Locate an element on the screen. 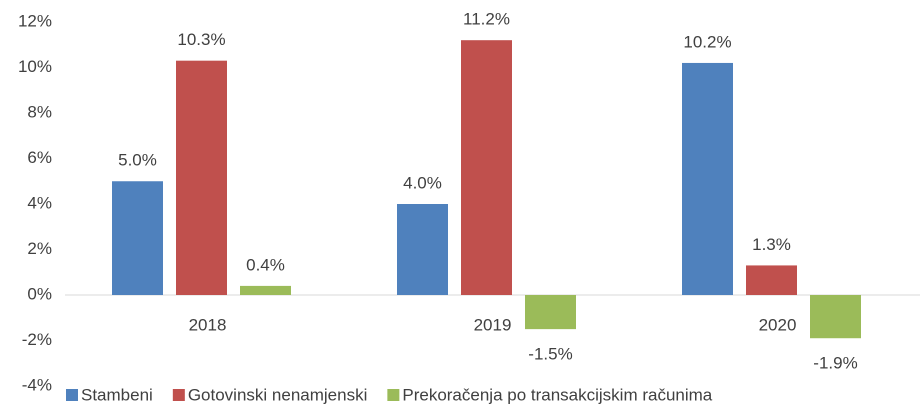 The width and height of the screenshot is (923, 405). y-tick-label: -4% is located at coordinates (37, 384).